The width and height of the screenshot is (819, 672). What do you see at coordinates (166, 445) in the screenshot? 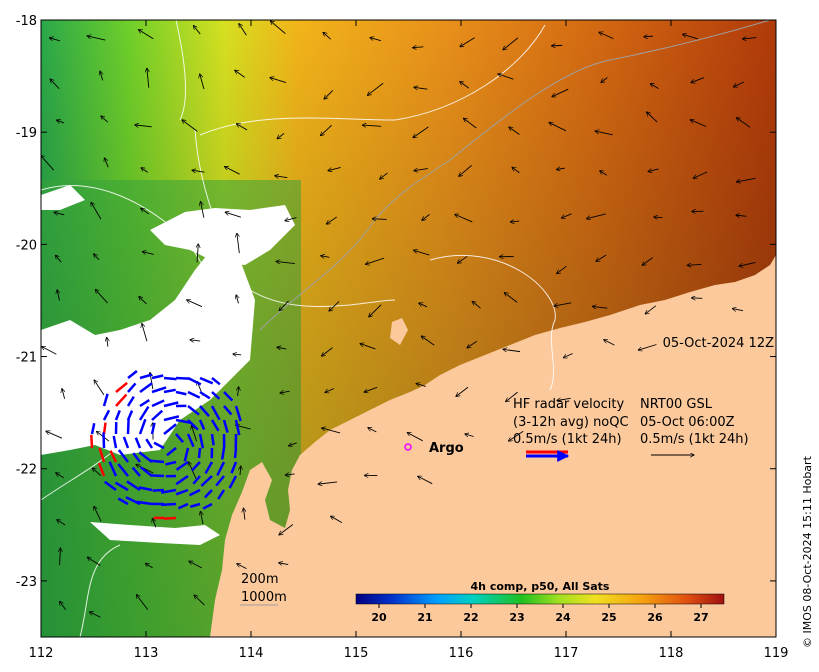
I see `hf-radar-vectors` at bounding box center [166, 445].